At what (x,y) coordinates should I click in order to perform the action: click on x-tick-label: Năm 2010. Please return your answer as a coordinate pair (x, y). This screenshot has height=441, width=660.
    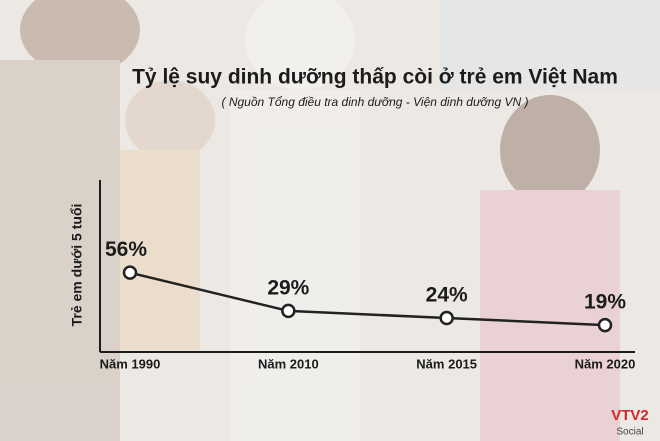
    Looking at the image, I should click on (288, 363).